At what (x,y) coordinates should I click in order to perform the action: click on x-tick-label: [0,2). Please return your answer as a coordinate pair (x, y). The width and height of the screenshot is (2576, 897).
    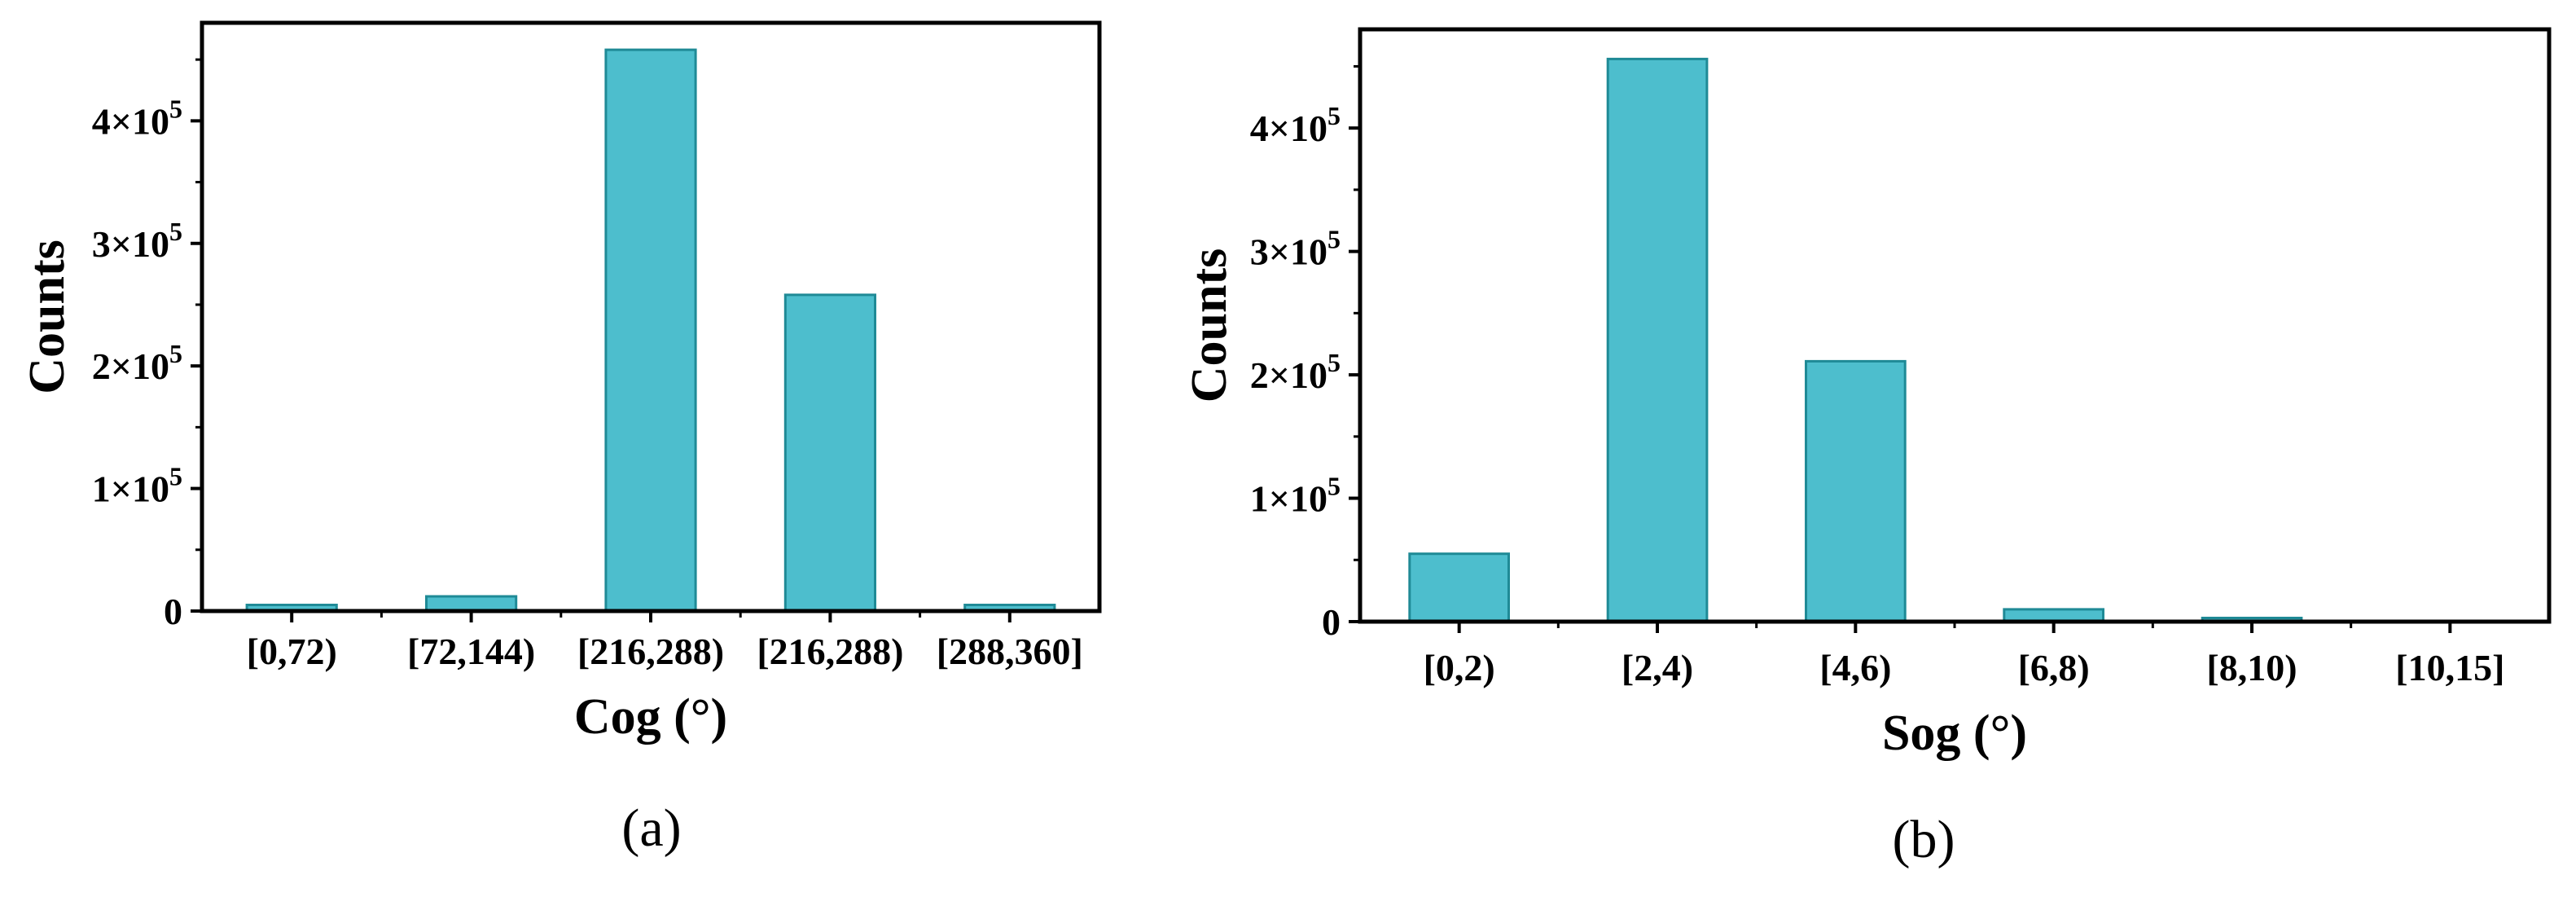
    Looking at the image, I should click on (1459, 668).